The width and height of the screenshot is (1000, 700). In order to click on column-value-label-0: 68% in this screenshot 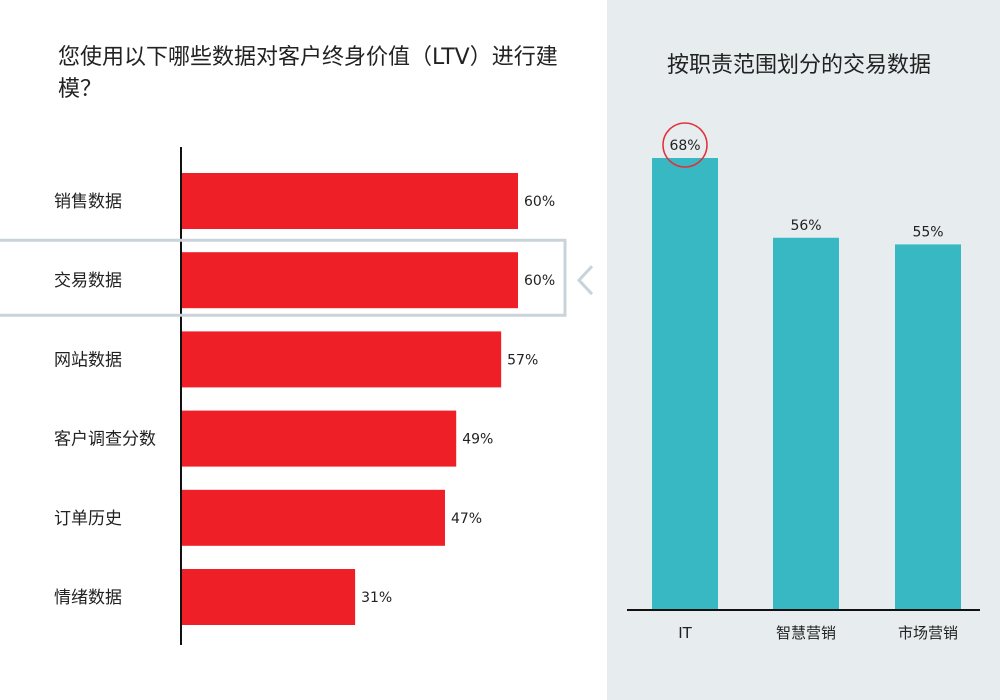, I will do `click(684, 146)`.